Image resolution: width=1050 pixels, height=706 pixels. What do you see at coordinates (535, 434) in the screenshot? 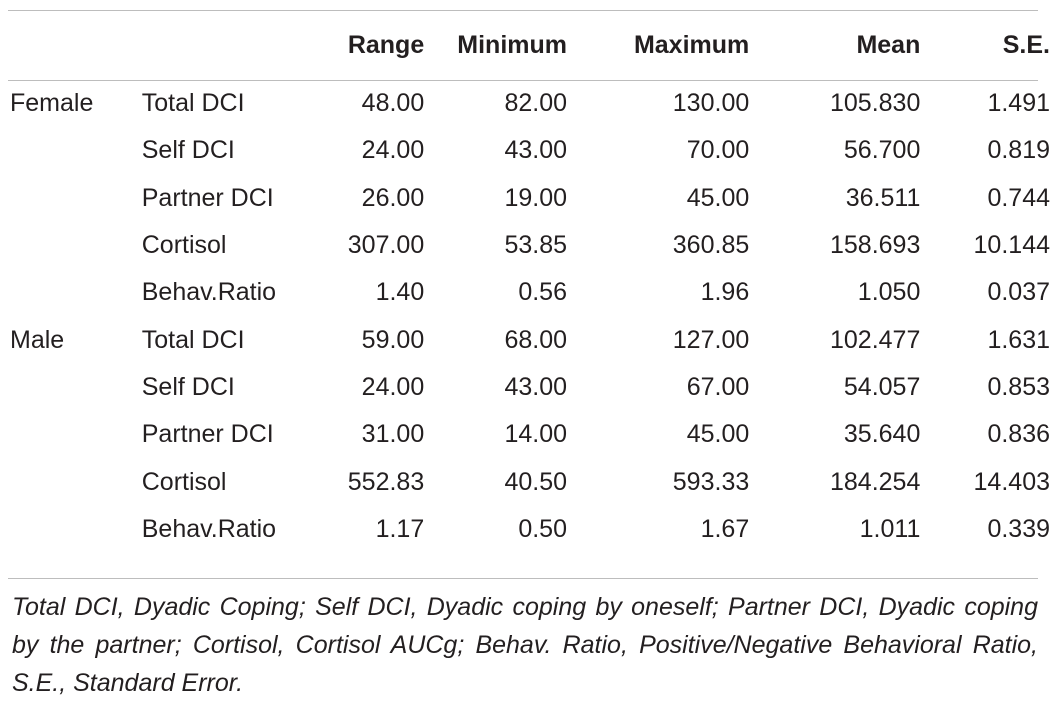
I see `cell-minimum: 14.00` at bounding box center [535, 434].